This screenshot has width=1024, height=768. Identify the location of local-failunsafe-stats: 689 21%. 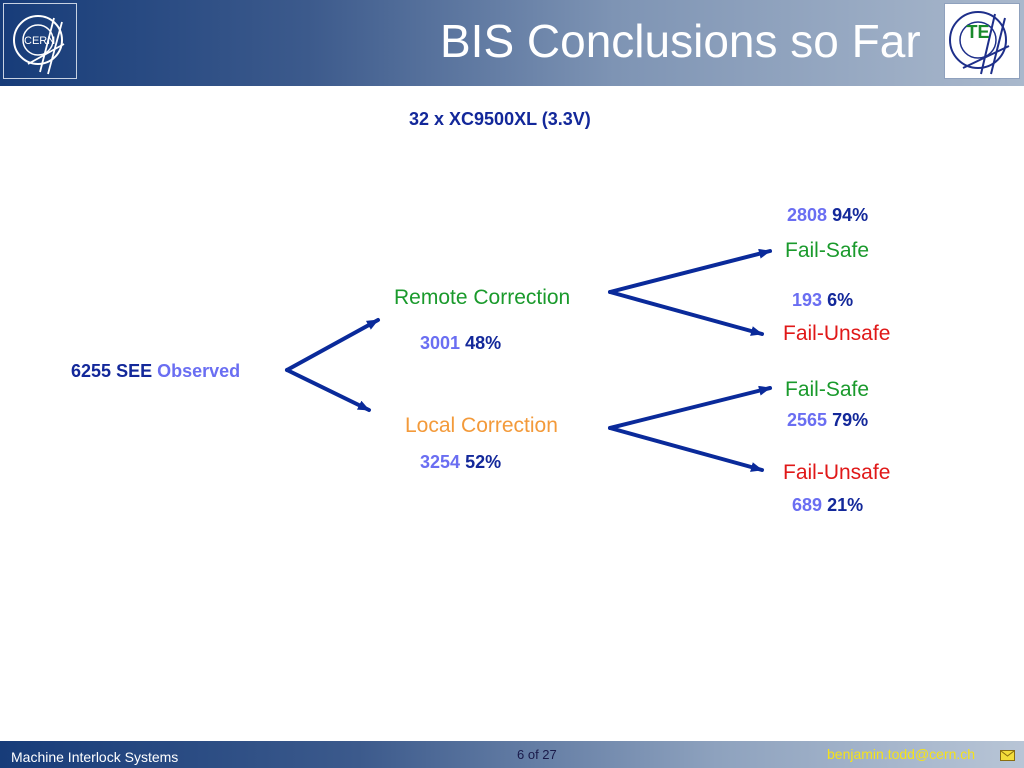
(827, 505).